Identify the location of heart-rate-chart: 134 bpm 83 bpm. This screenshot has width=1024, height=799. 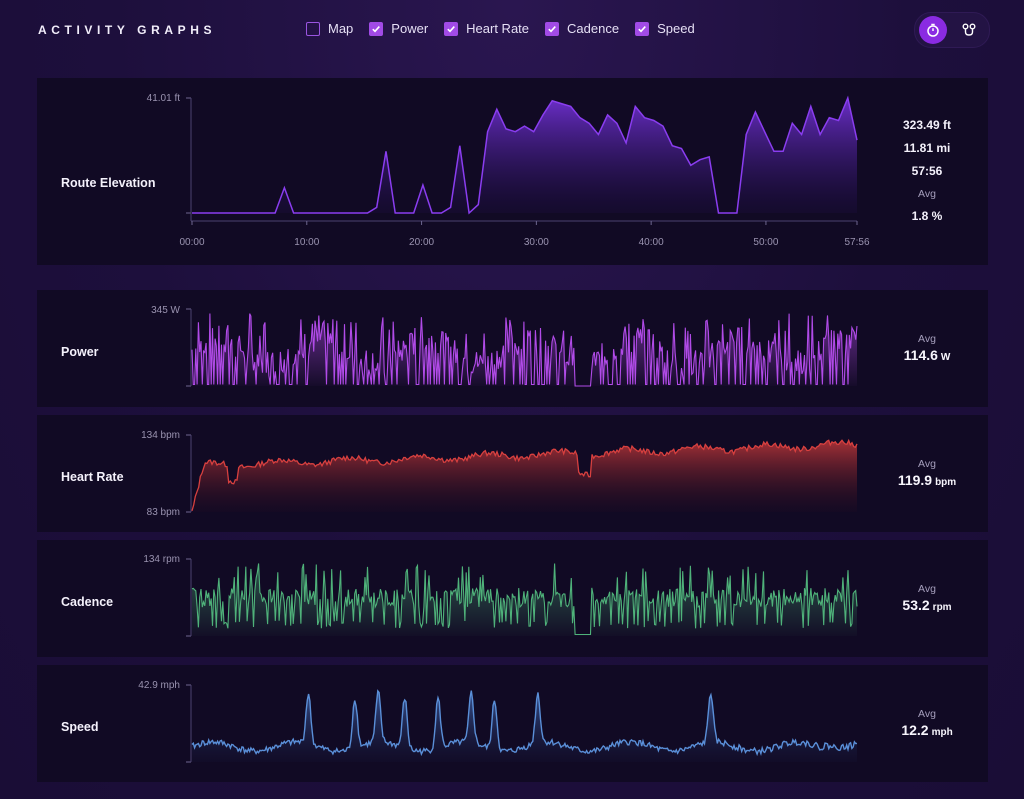
(512, 473).